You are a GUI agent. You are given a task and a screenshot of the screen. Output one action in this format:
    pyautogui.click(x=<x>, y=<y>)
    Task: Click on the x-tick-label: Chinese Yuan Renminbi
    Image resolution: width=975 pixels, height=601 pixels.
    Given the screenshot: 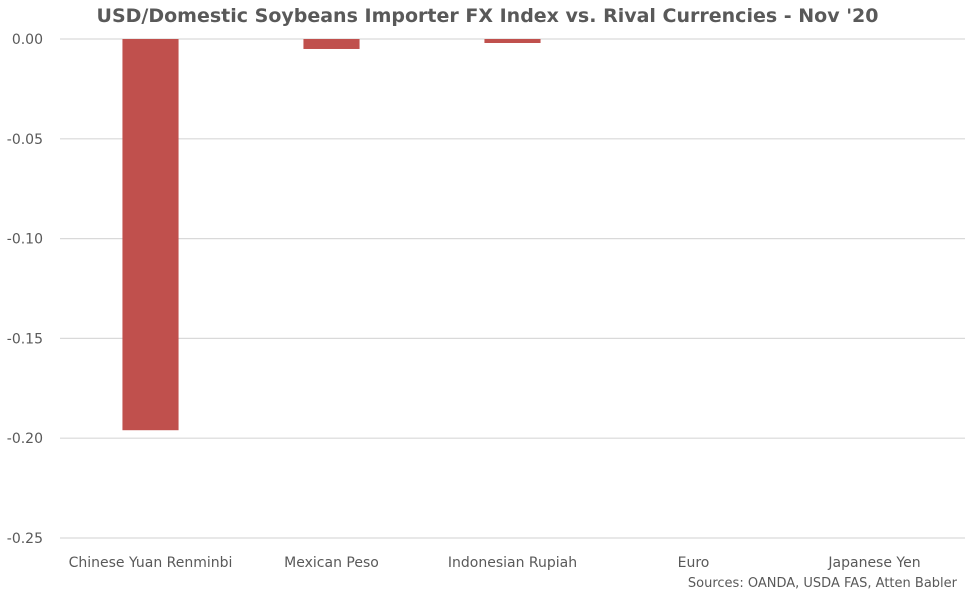 What is the action you would take?
    pyautogui.click(x=151, y=563)
    